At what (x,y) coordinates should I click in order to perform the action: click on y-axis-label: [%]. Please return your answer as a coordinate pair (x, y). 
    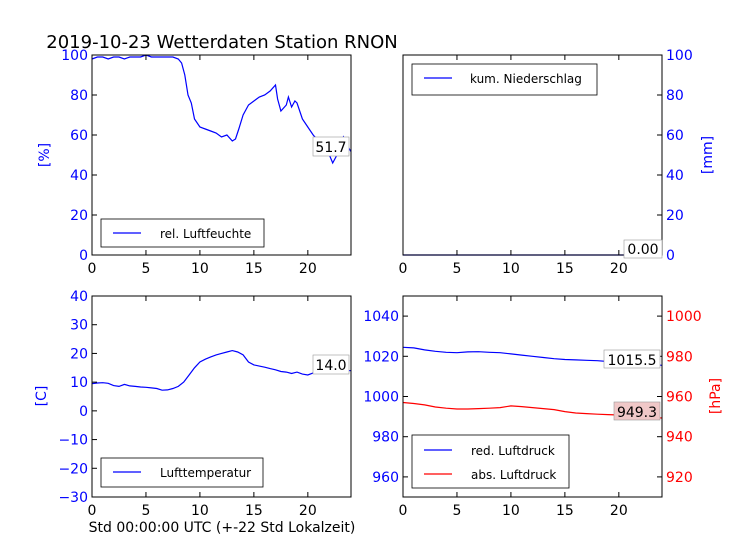
    Looking at the image, I should click on (45, 155).